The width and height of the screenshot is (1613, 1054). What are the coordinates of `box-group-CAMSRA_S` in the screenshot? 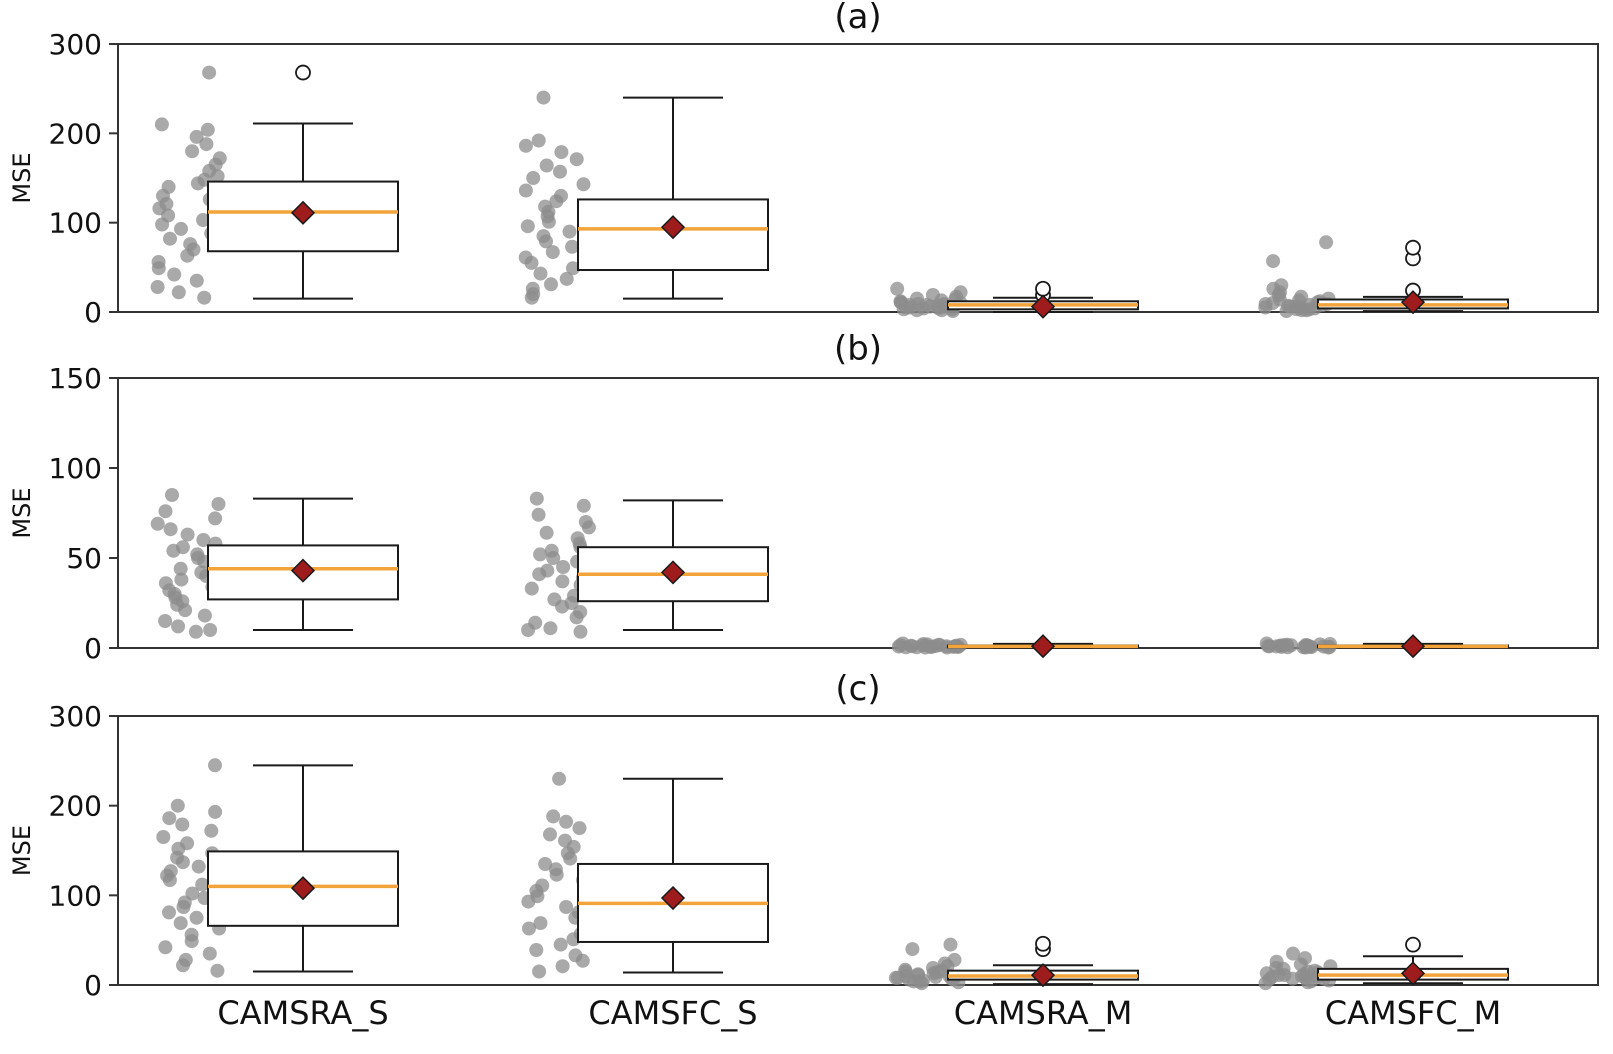 It's located at (274, 563).